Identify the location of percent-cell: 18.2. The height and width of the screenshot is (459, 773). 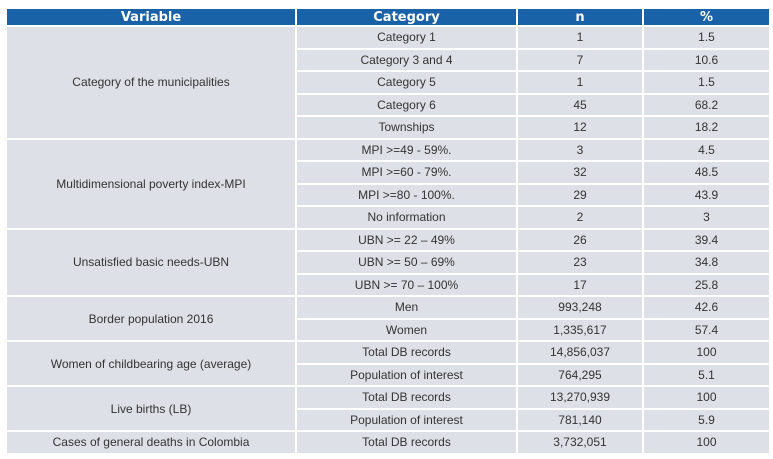
(706, 127).